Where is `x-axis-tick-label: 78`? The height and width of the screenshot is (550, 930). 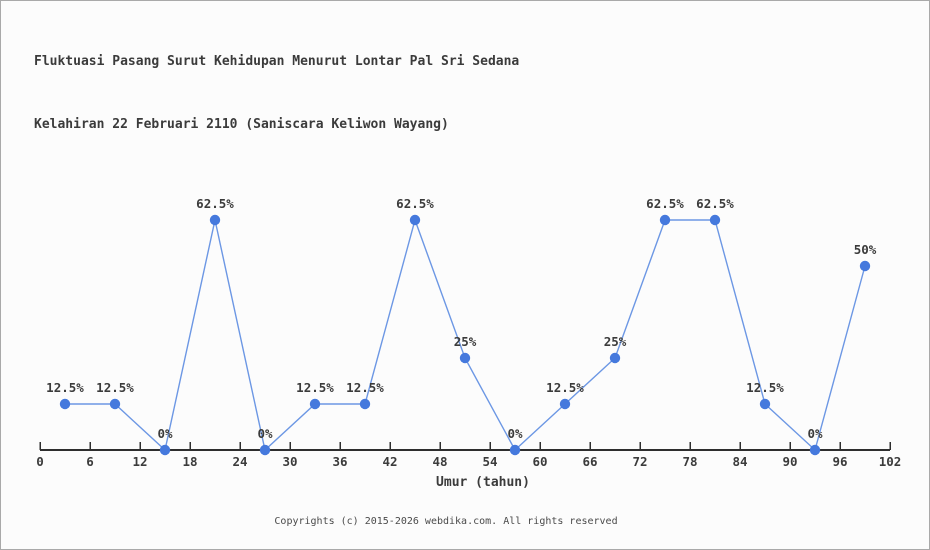
x-axis-tick-label: 78 is located at coordinates (689, 461).